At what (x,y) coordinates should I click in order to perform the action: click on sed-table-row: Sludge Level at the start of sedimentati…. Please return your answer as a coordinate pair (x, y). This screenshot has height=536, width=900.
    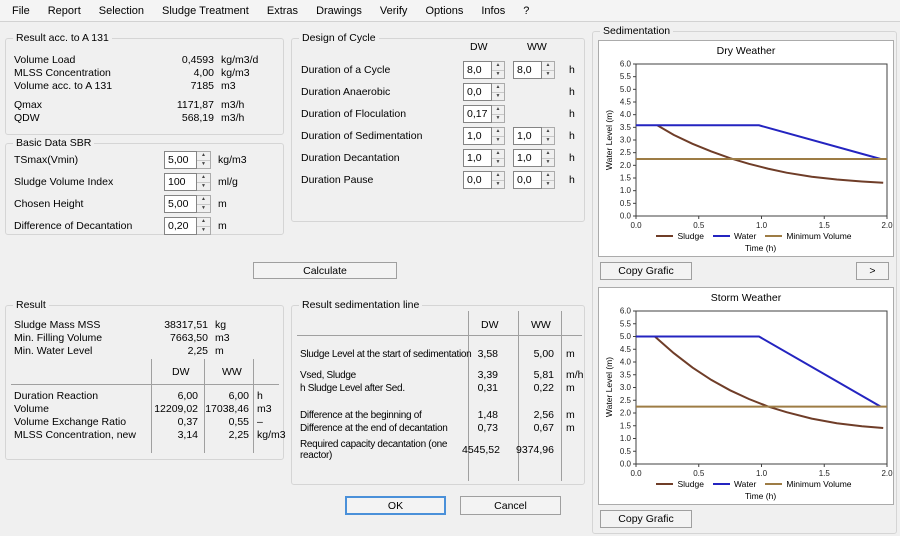
    Looking at the image, I should click on (437, 354).